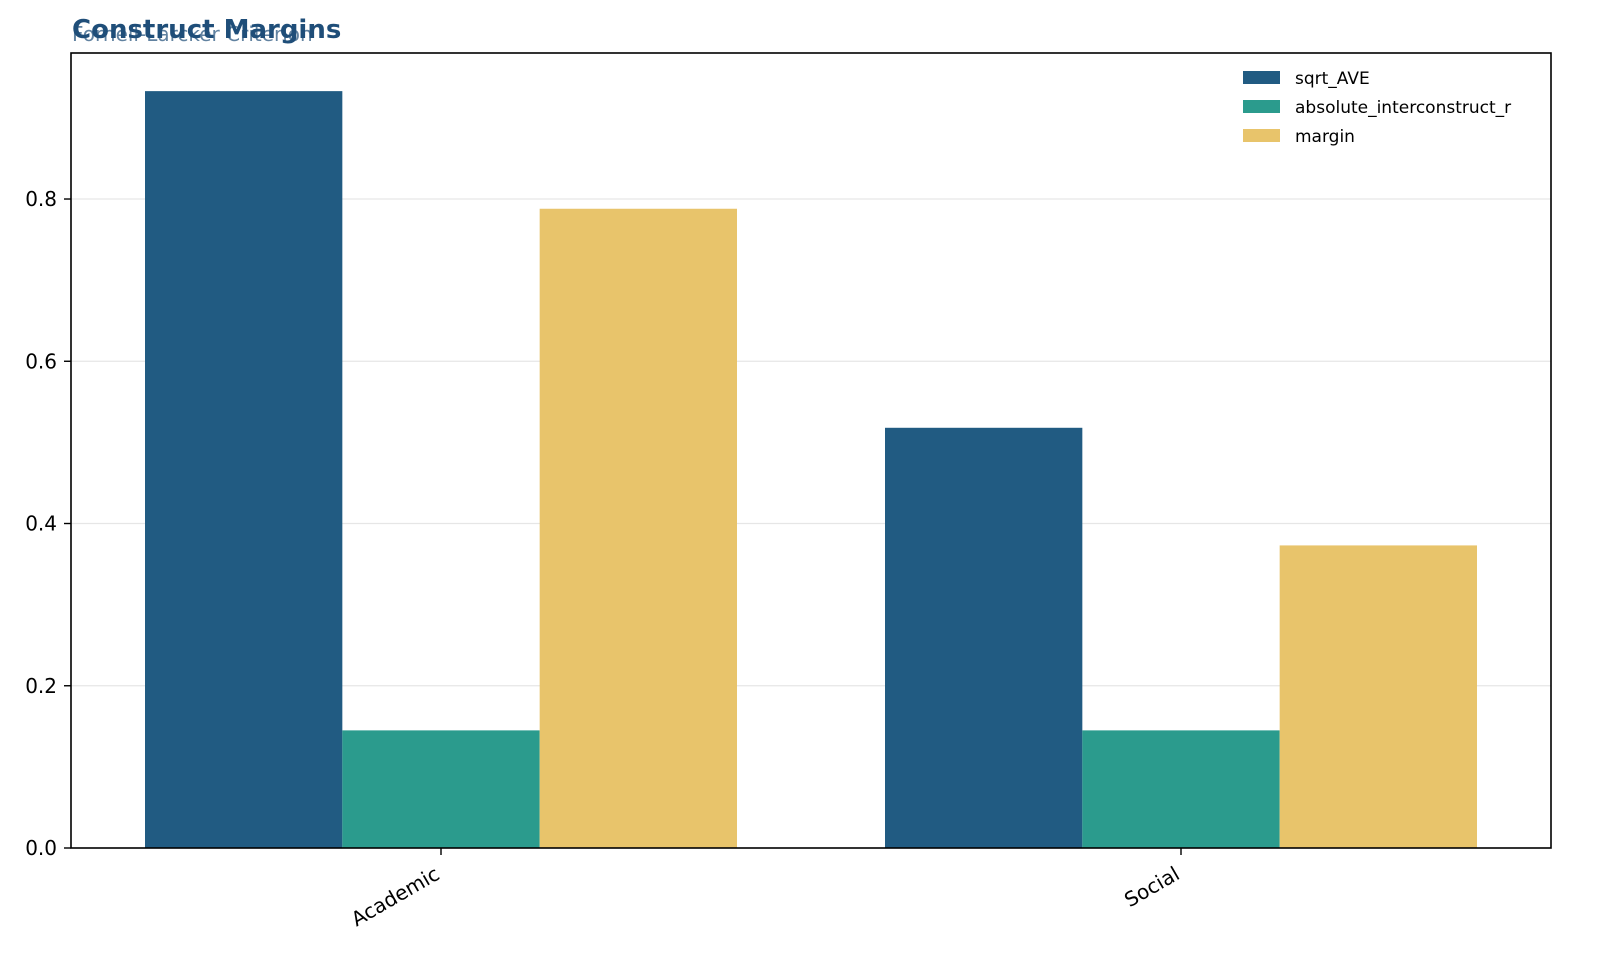 This screenshot has height=978, width=1600. I want to click on legend-label: margin, so click(1325, 137).